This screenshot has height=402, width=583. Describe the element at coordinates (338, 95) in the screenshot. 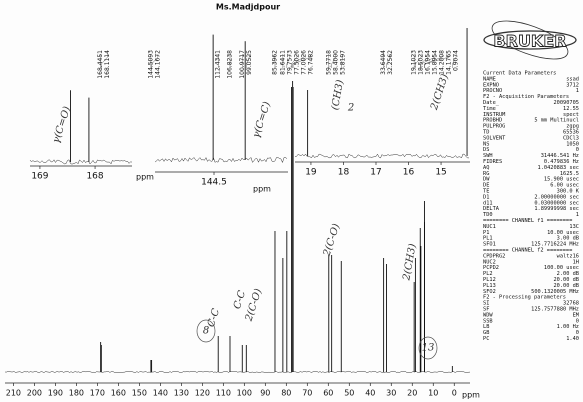

I see `handwritten-note: (CH3)` at that location.